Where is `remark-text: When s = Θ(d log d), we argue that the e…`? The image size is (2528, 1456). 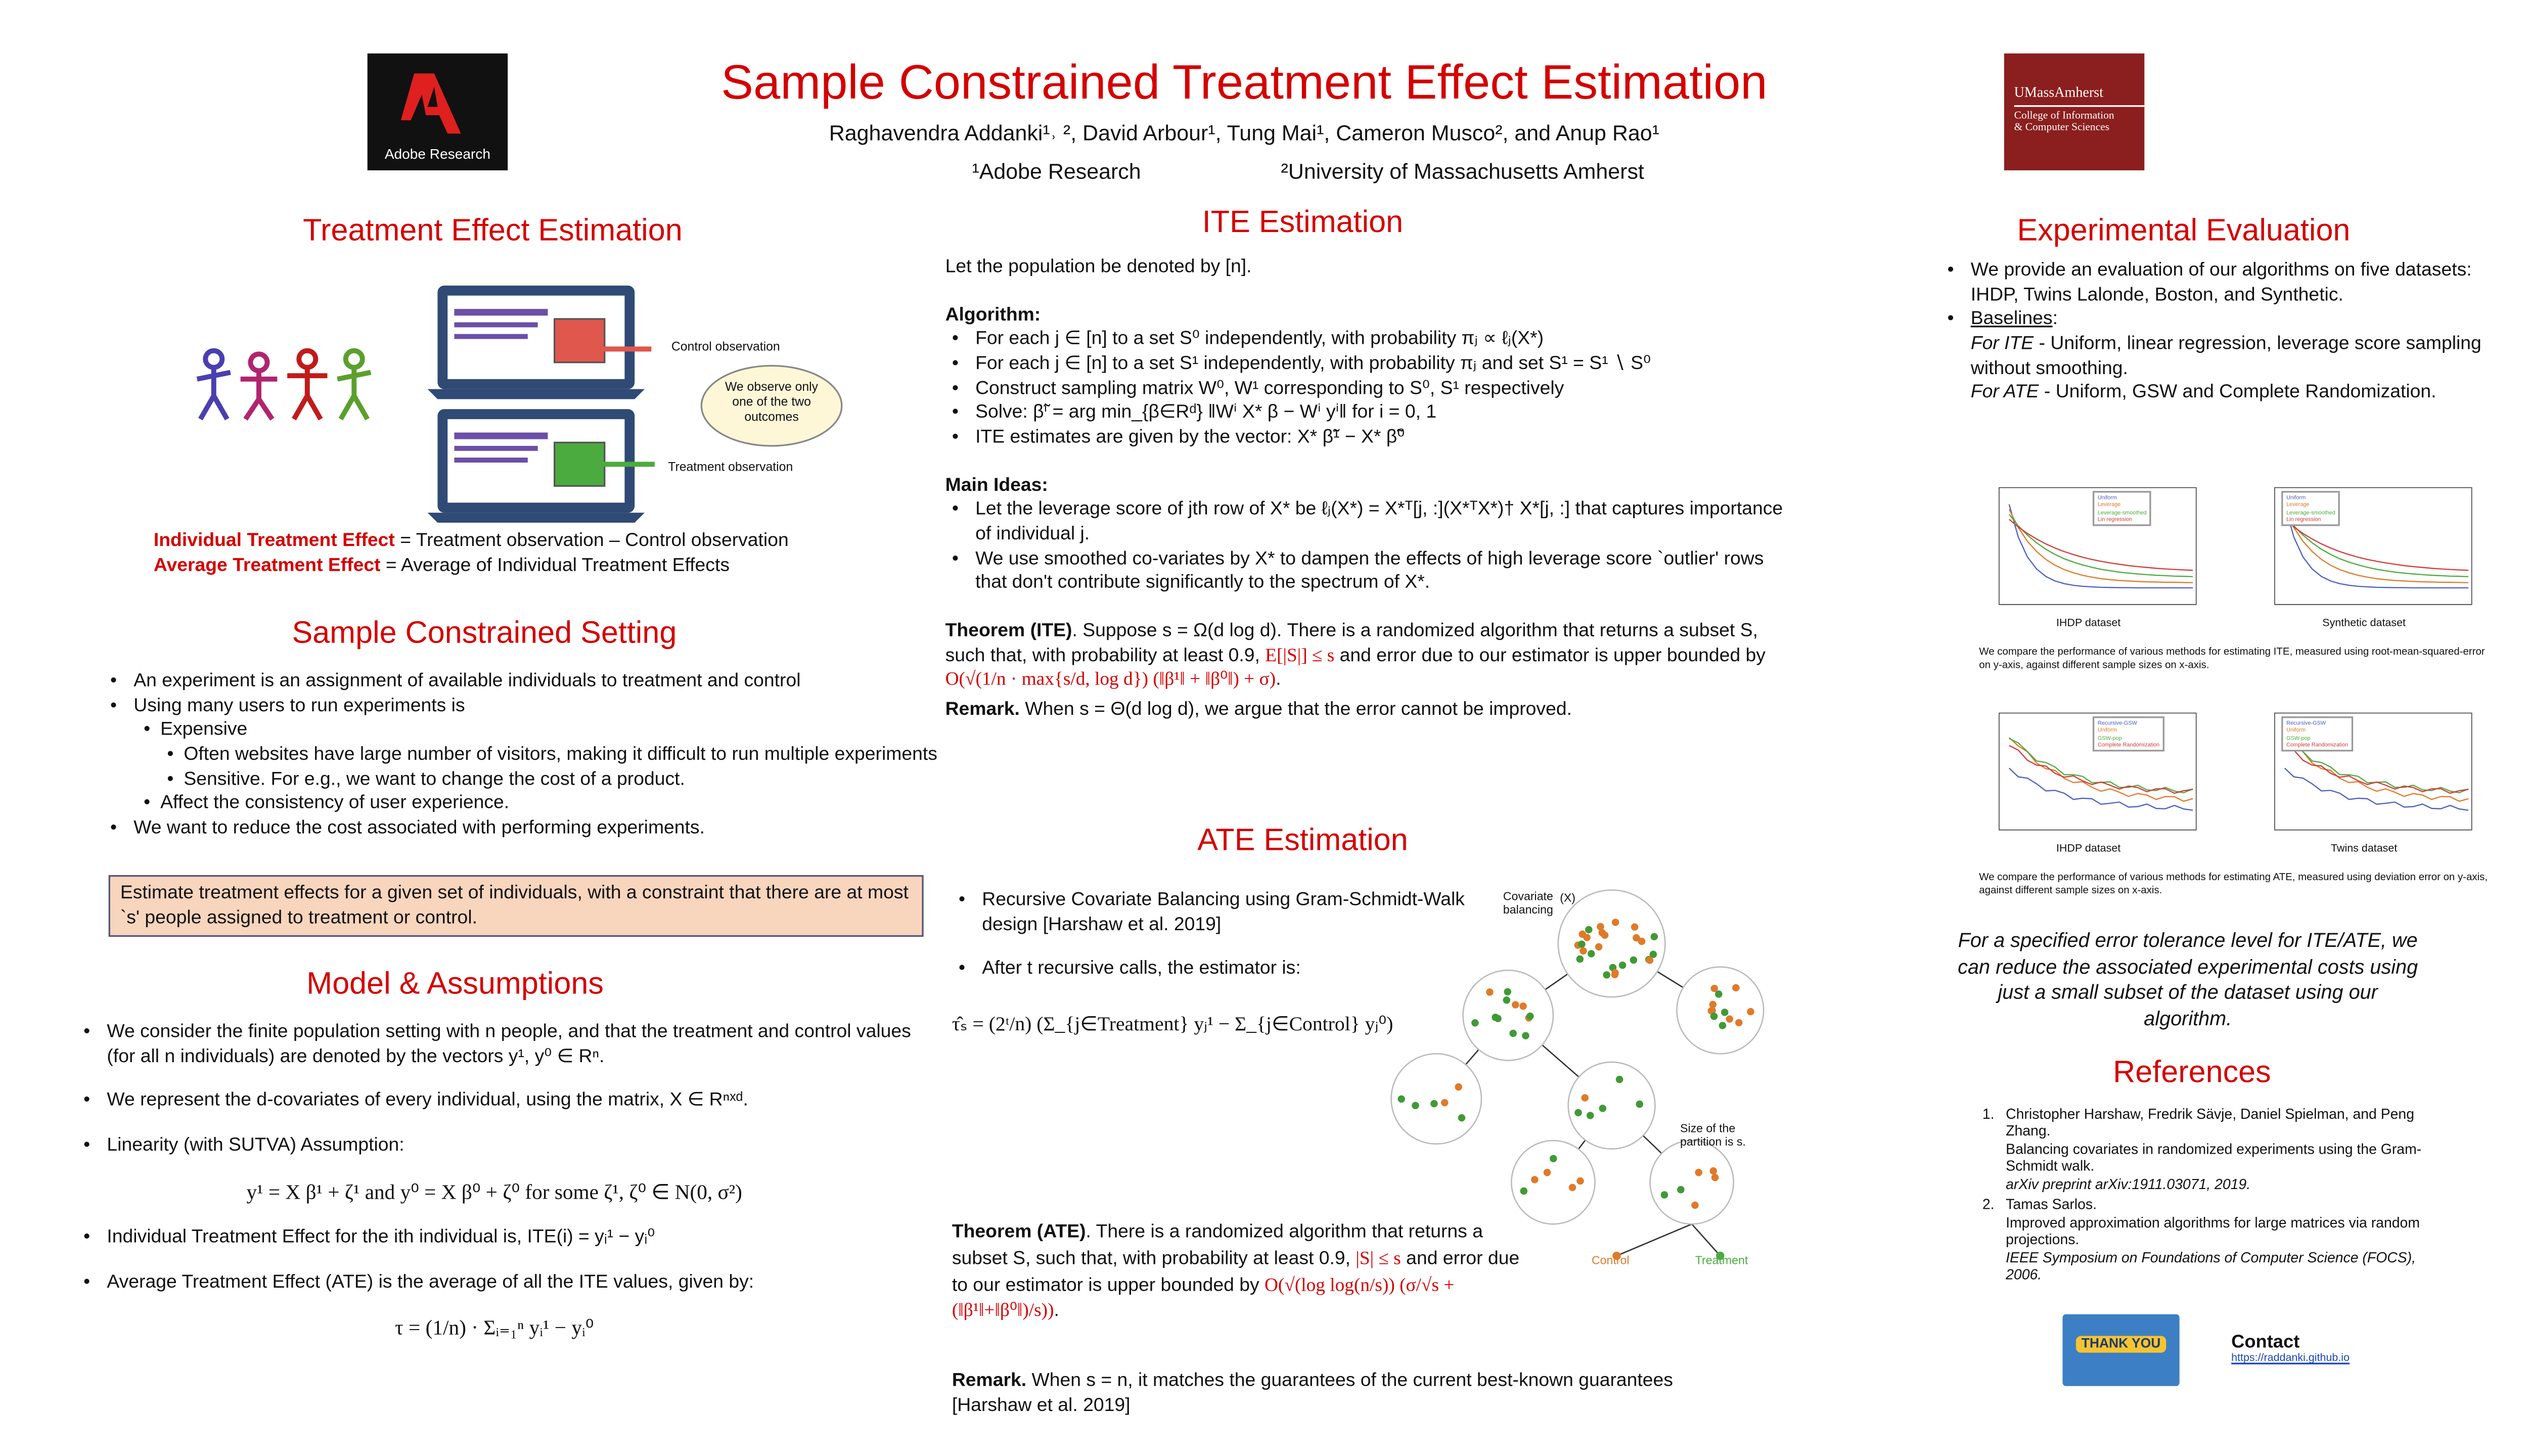
remark-text: When s = Θ(d log d), we argue that the e… is located at coordinates (1296, 710).